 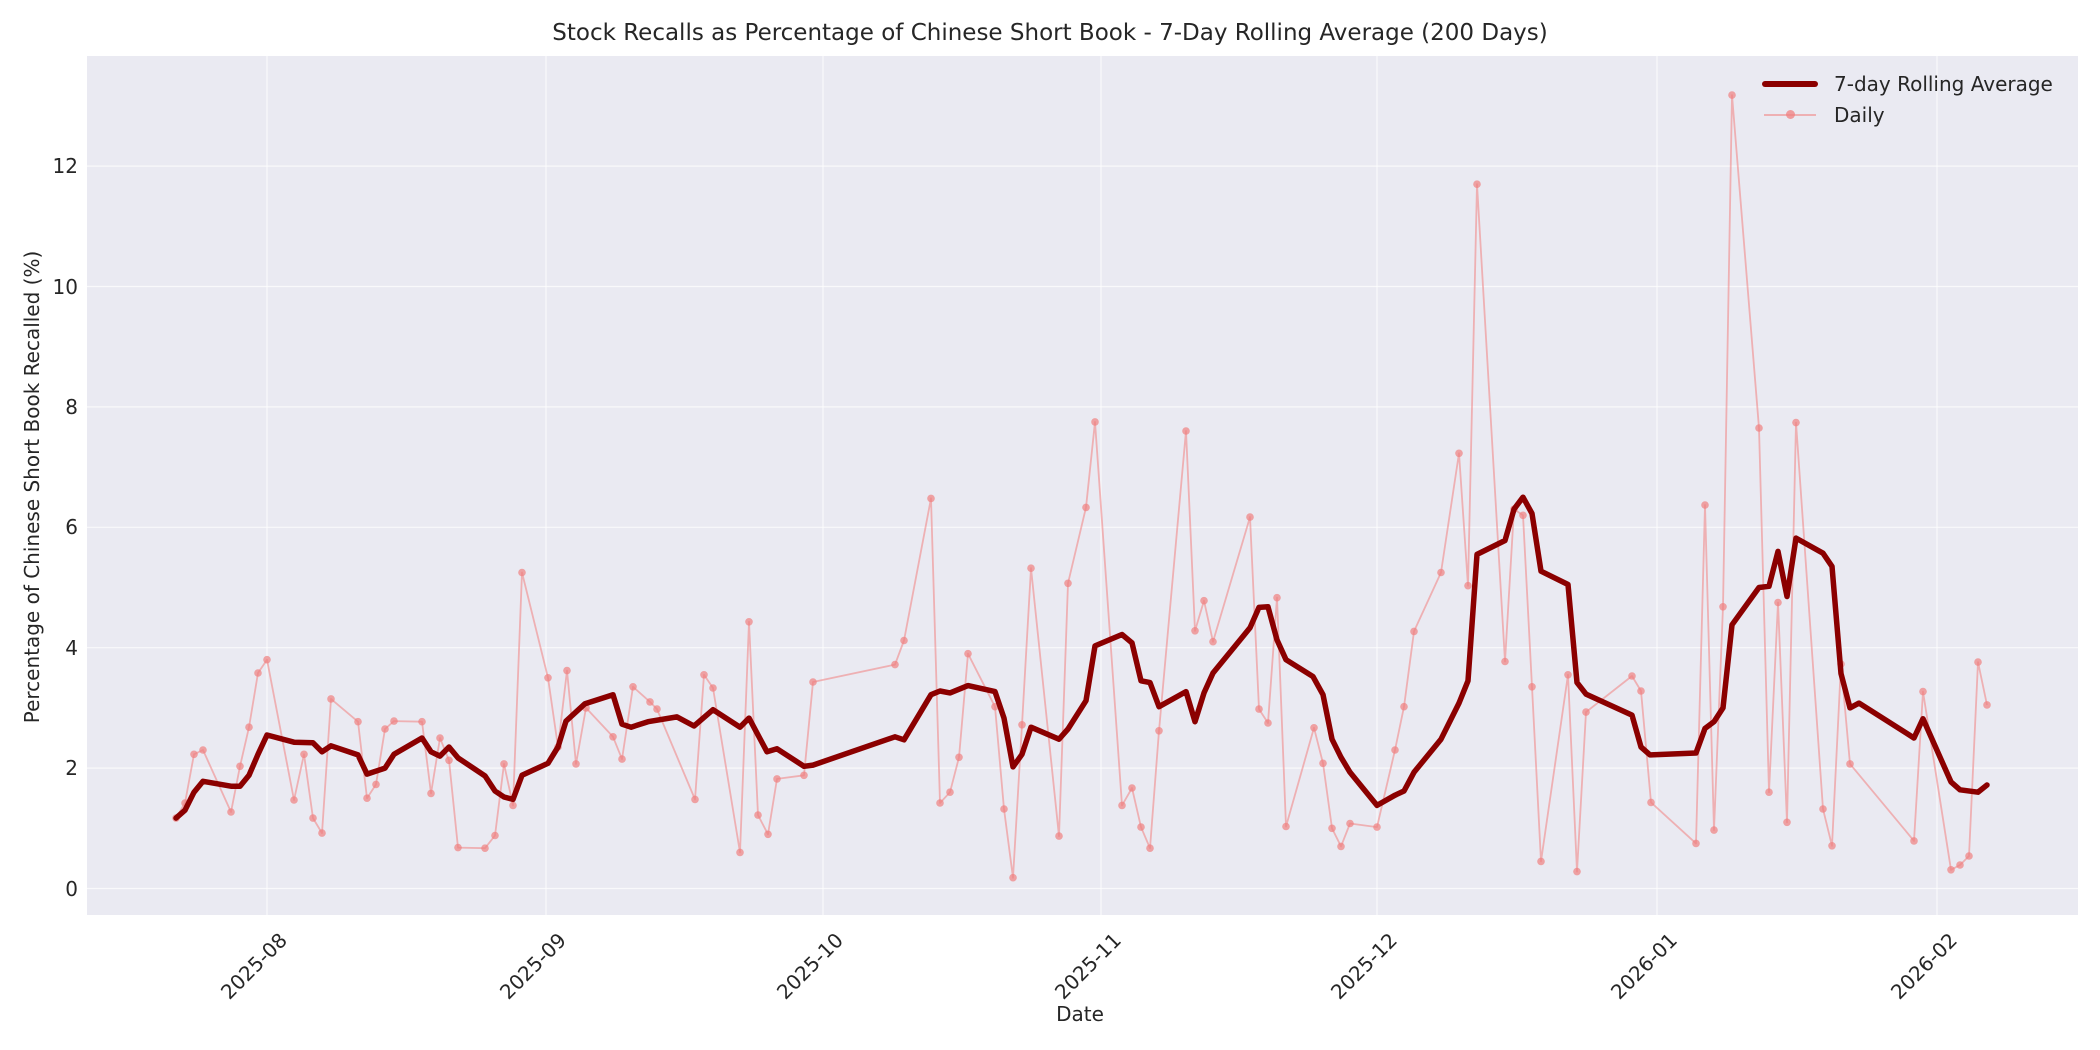 What do you see at coordinates (1790, 84) in the screenshot?
I see `thick-line-swatch-icon` at bounding box center [1790, 84].